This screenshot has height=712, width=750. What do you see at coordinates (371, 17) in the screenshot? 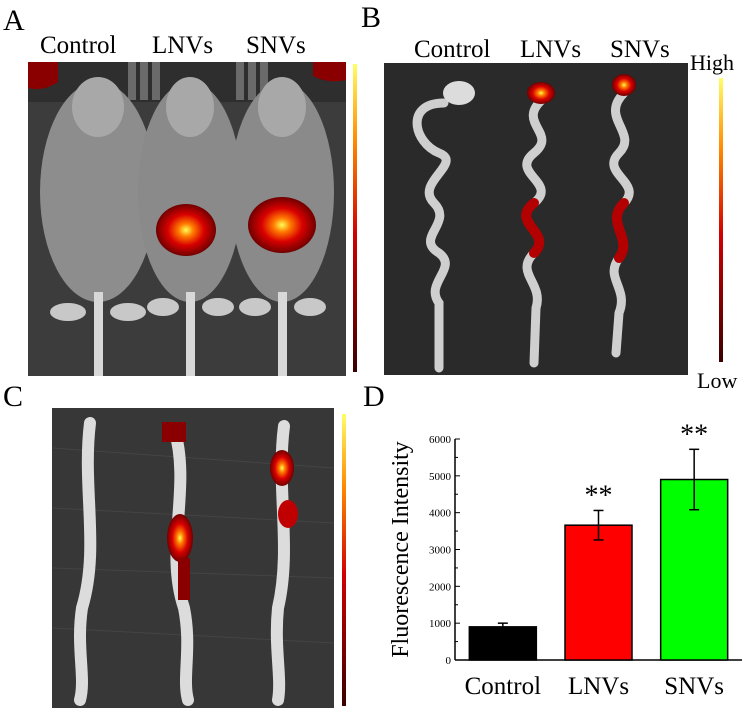
I see `panel-b-letter: B` at bounding box center [371, 17].